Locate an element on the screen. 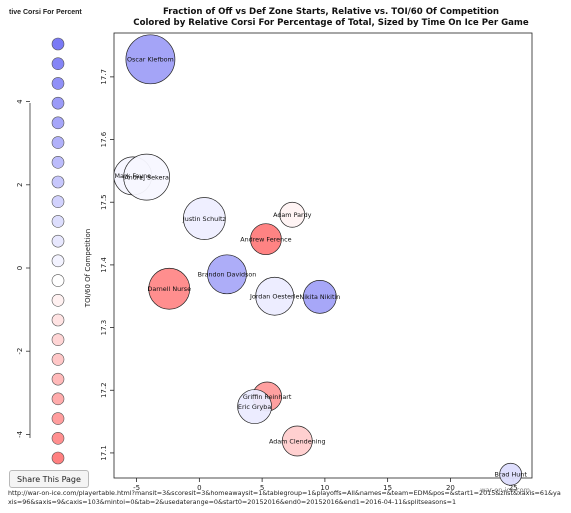 The height and width of the screenshot is (513, 571). y-tick-label: 17.6 is located at coordinates (104, 139).